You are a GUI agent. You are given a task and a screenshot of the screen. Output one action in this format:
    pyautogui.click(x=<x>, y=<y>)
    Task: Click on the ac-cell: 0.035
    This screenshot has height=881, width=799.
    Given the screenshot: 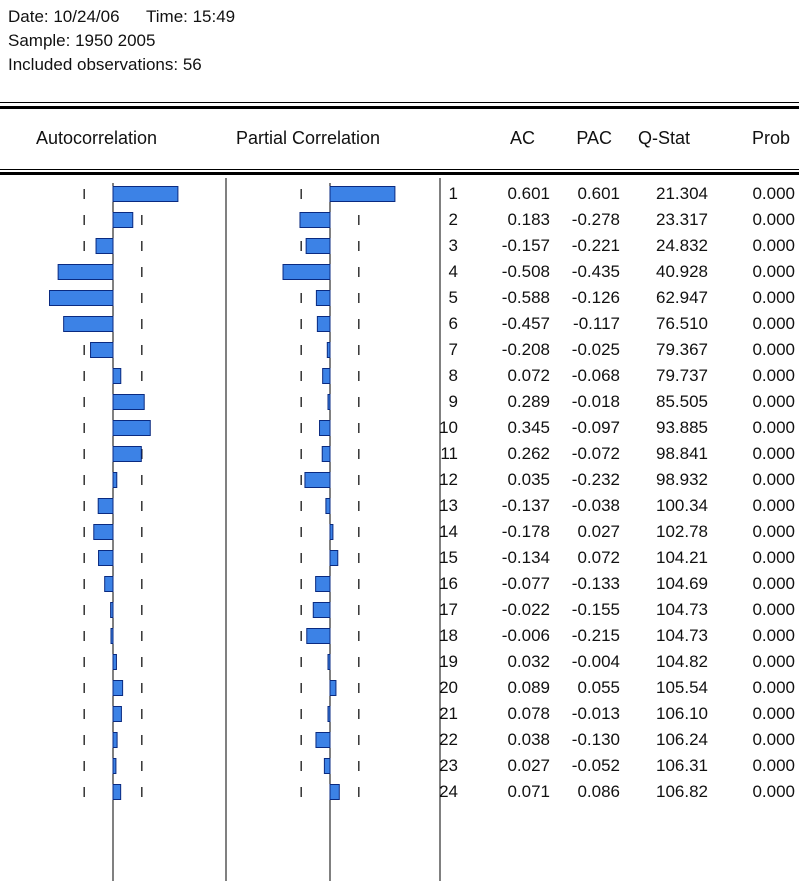 What is the action you would take?
    pyautogui.click(x=528, y=479)
    